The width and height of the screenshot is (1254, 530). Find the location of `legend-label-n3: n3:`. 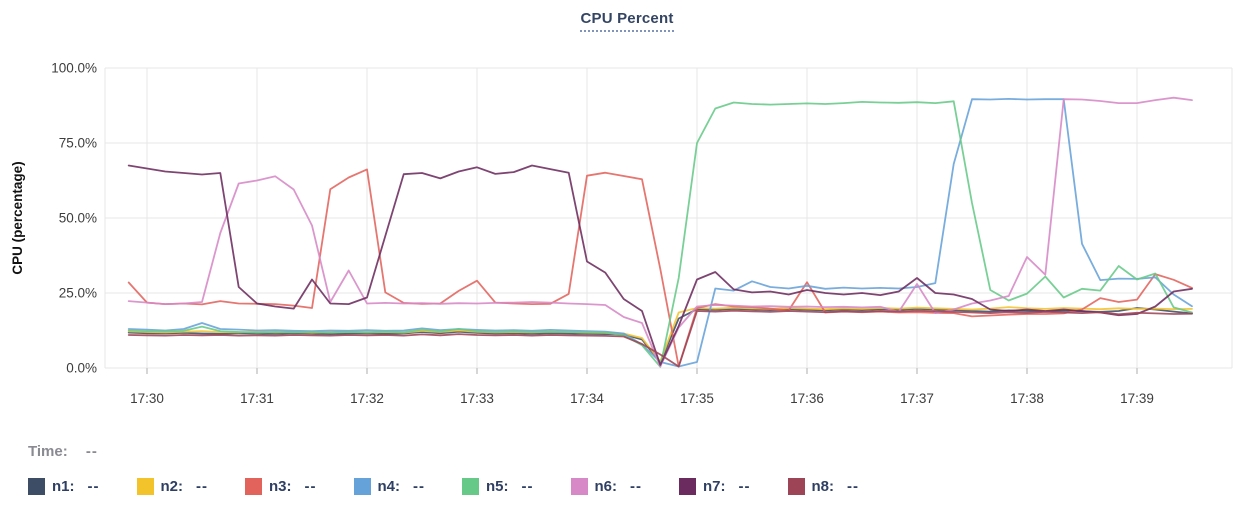

legend-label-n3: n3: is located at coordinates (280, 486).